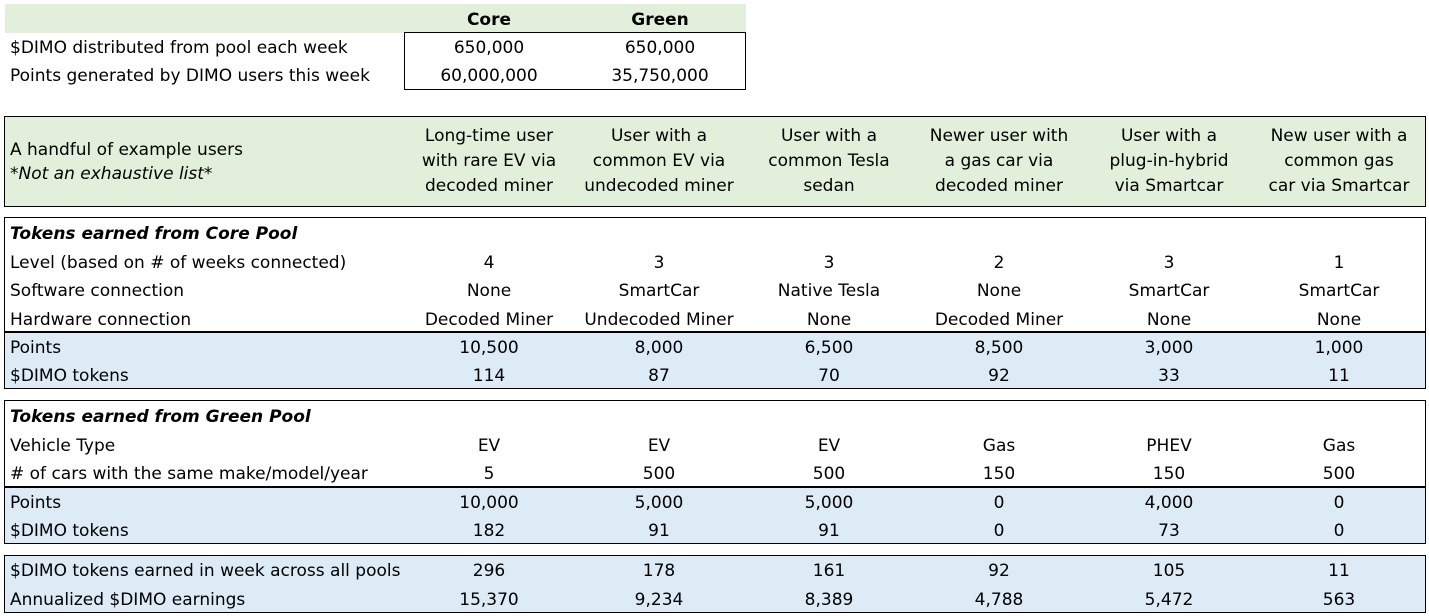 This screenshot has height=616, width=1429. What do you see at coordinates (36, 348) in the screenshot?
I see `core-result-label: Points` at bounding box center [36, 348].